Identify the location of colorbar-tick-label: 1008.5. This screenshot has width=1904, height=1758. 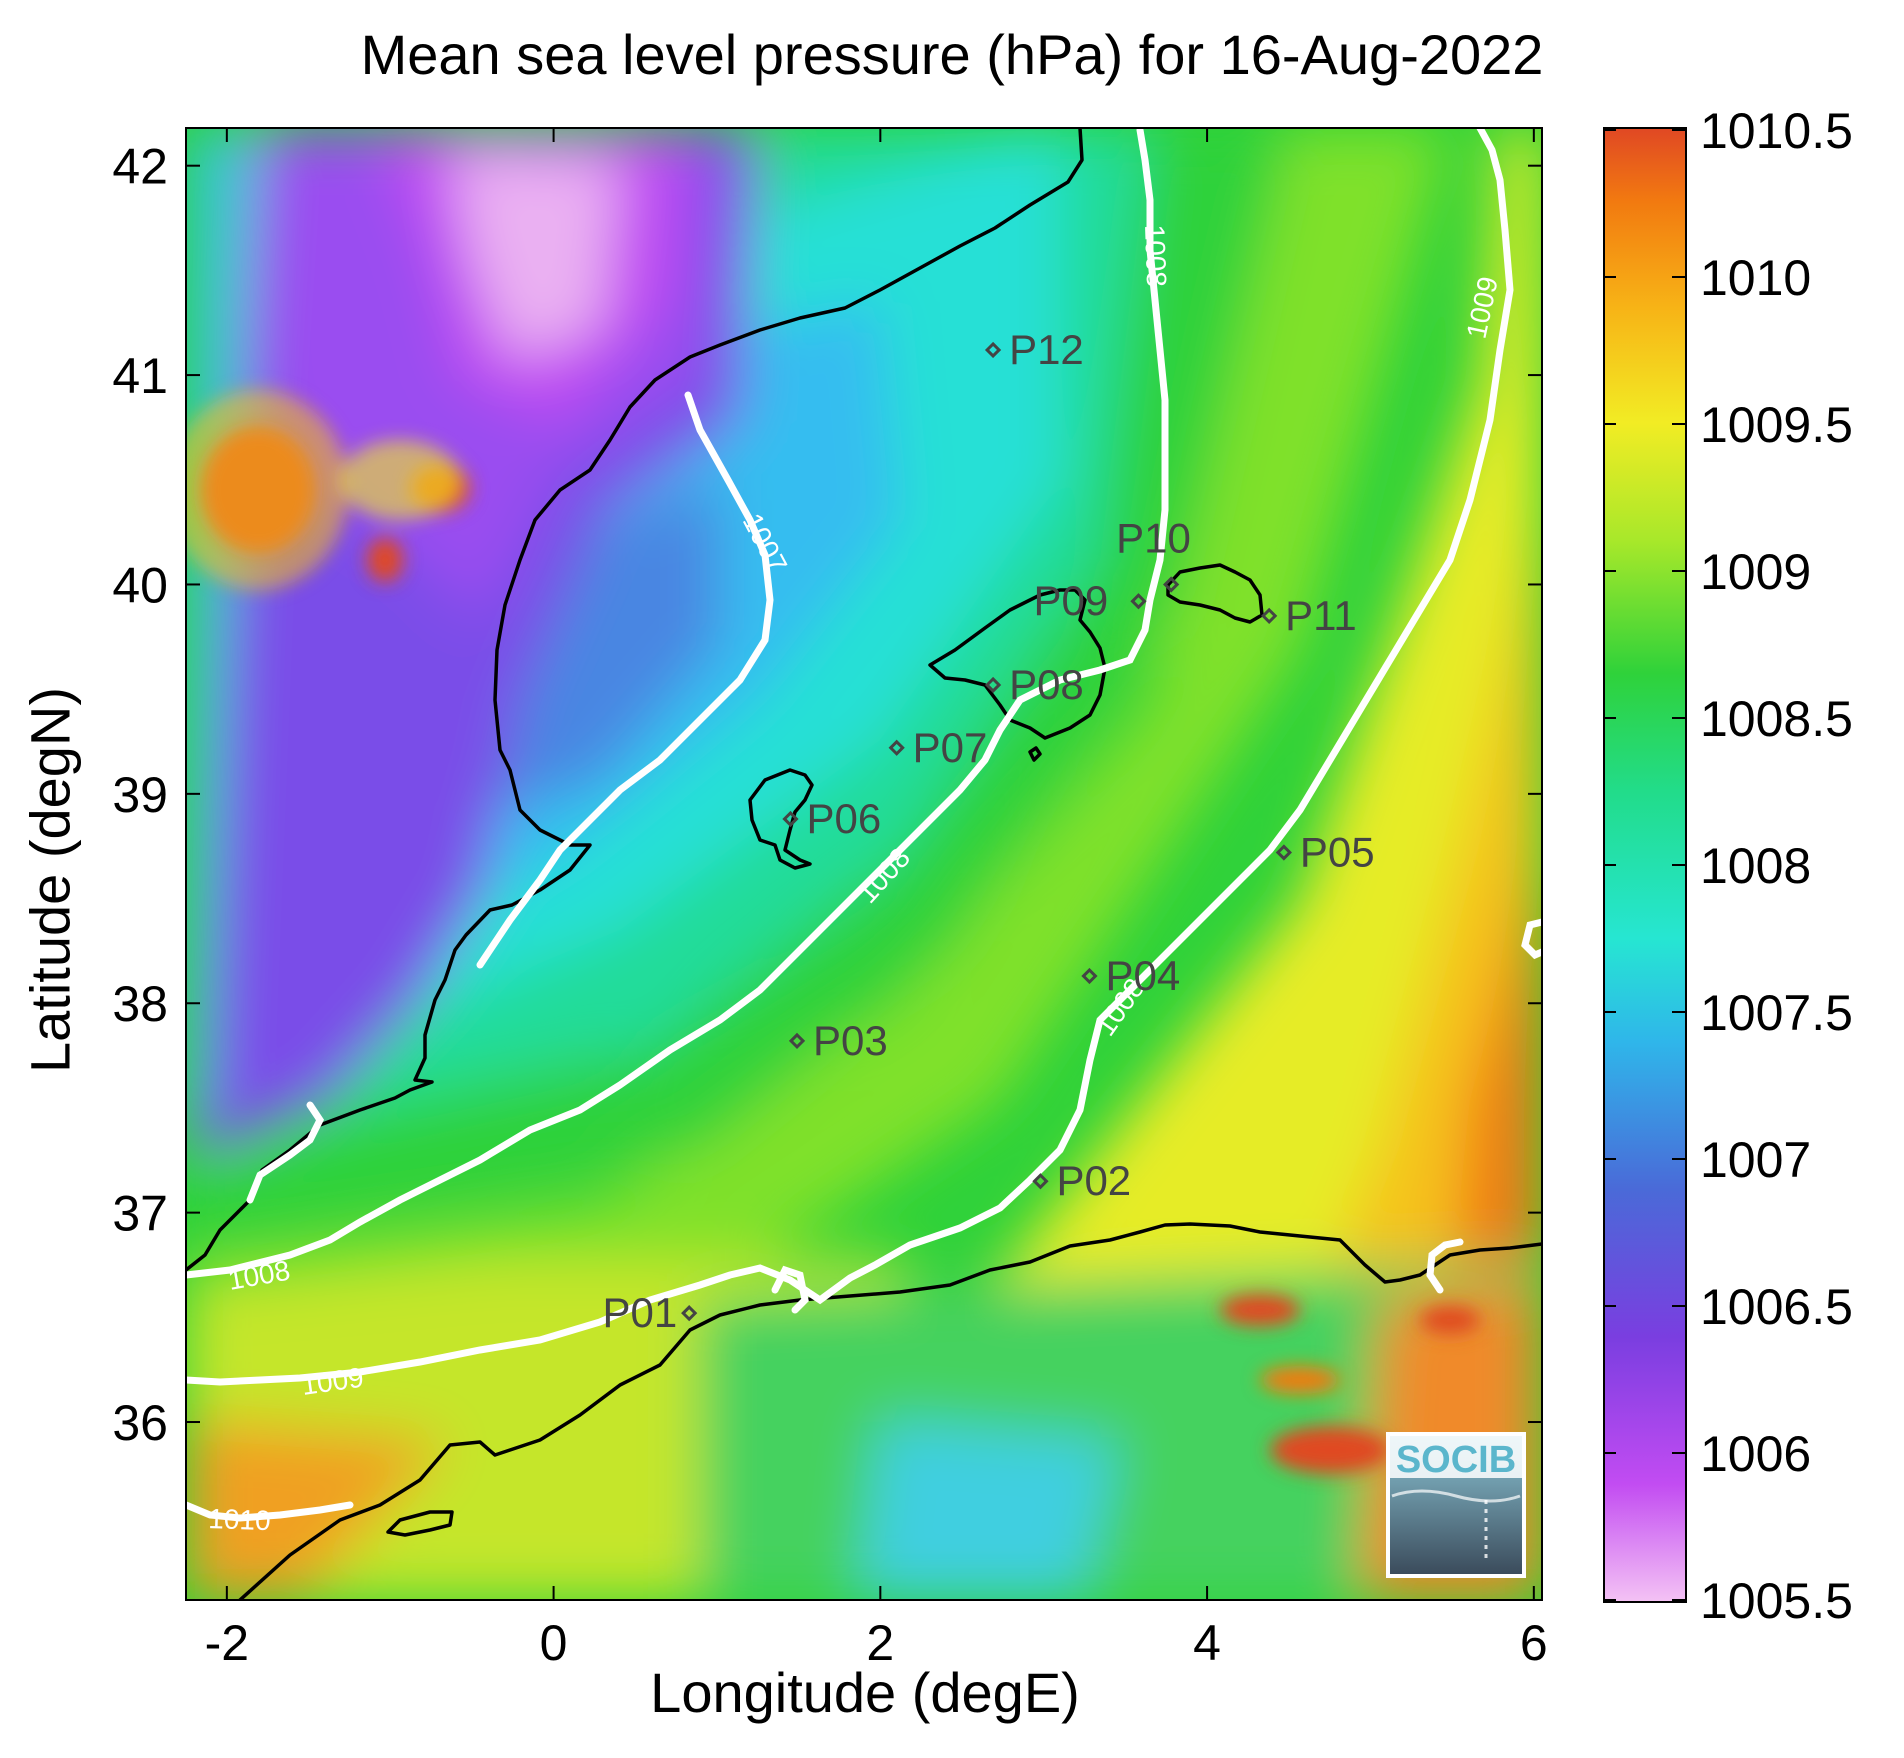
(1776, 719).